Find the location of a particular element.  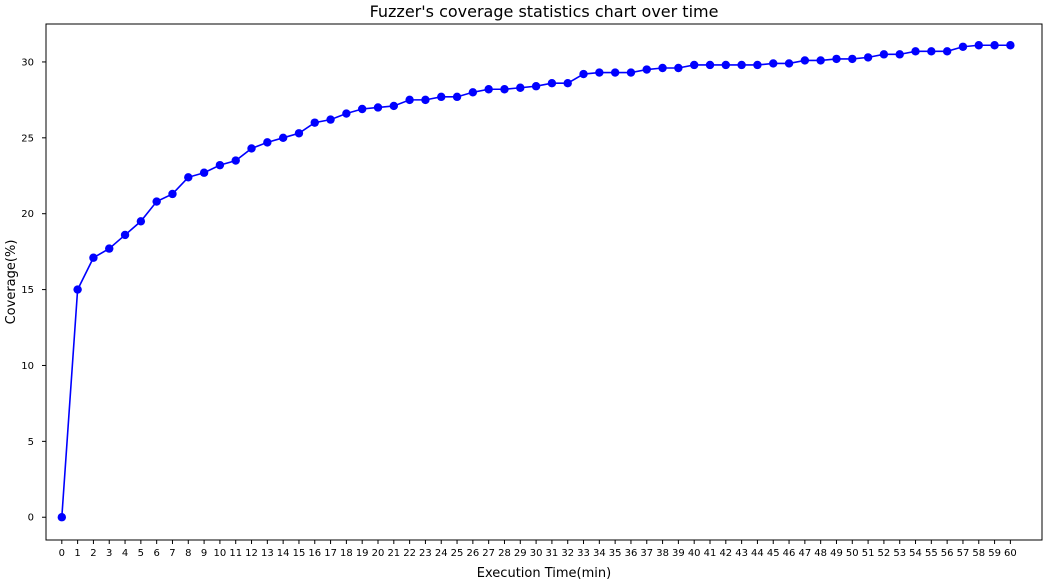

x-tick-label: 11 is located at coordinates (235, 553).